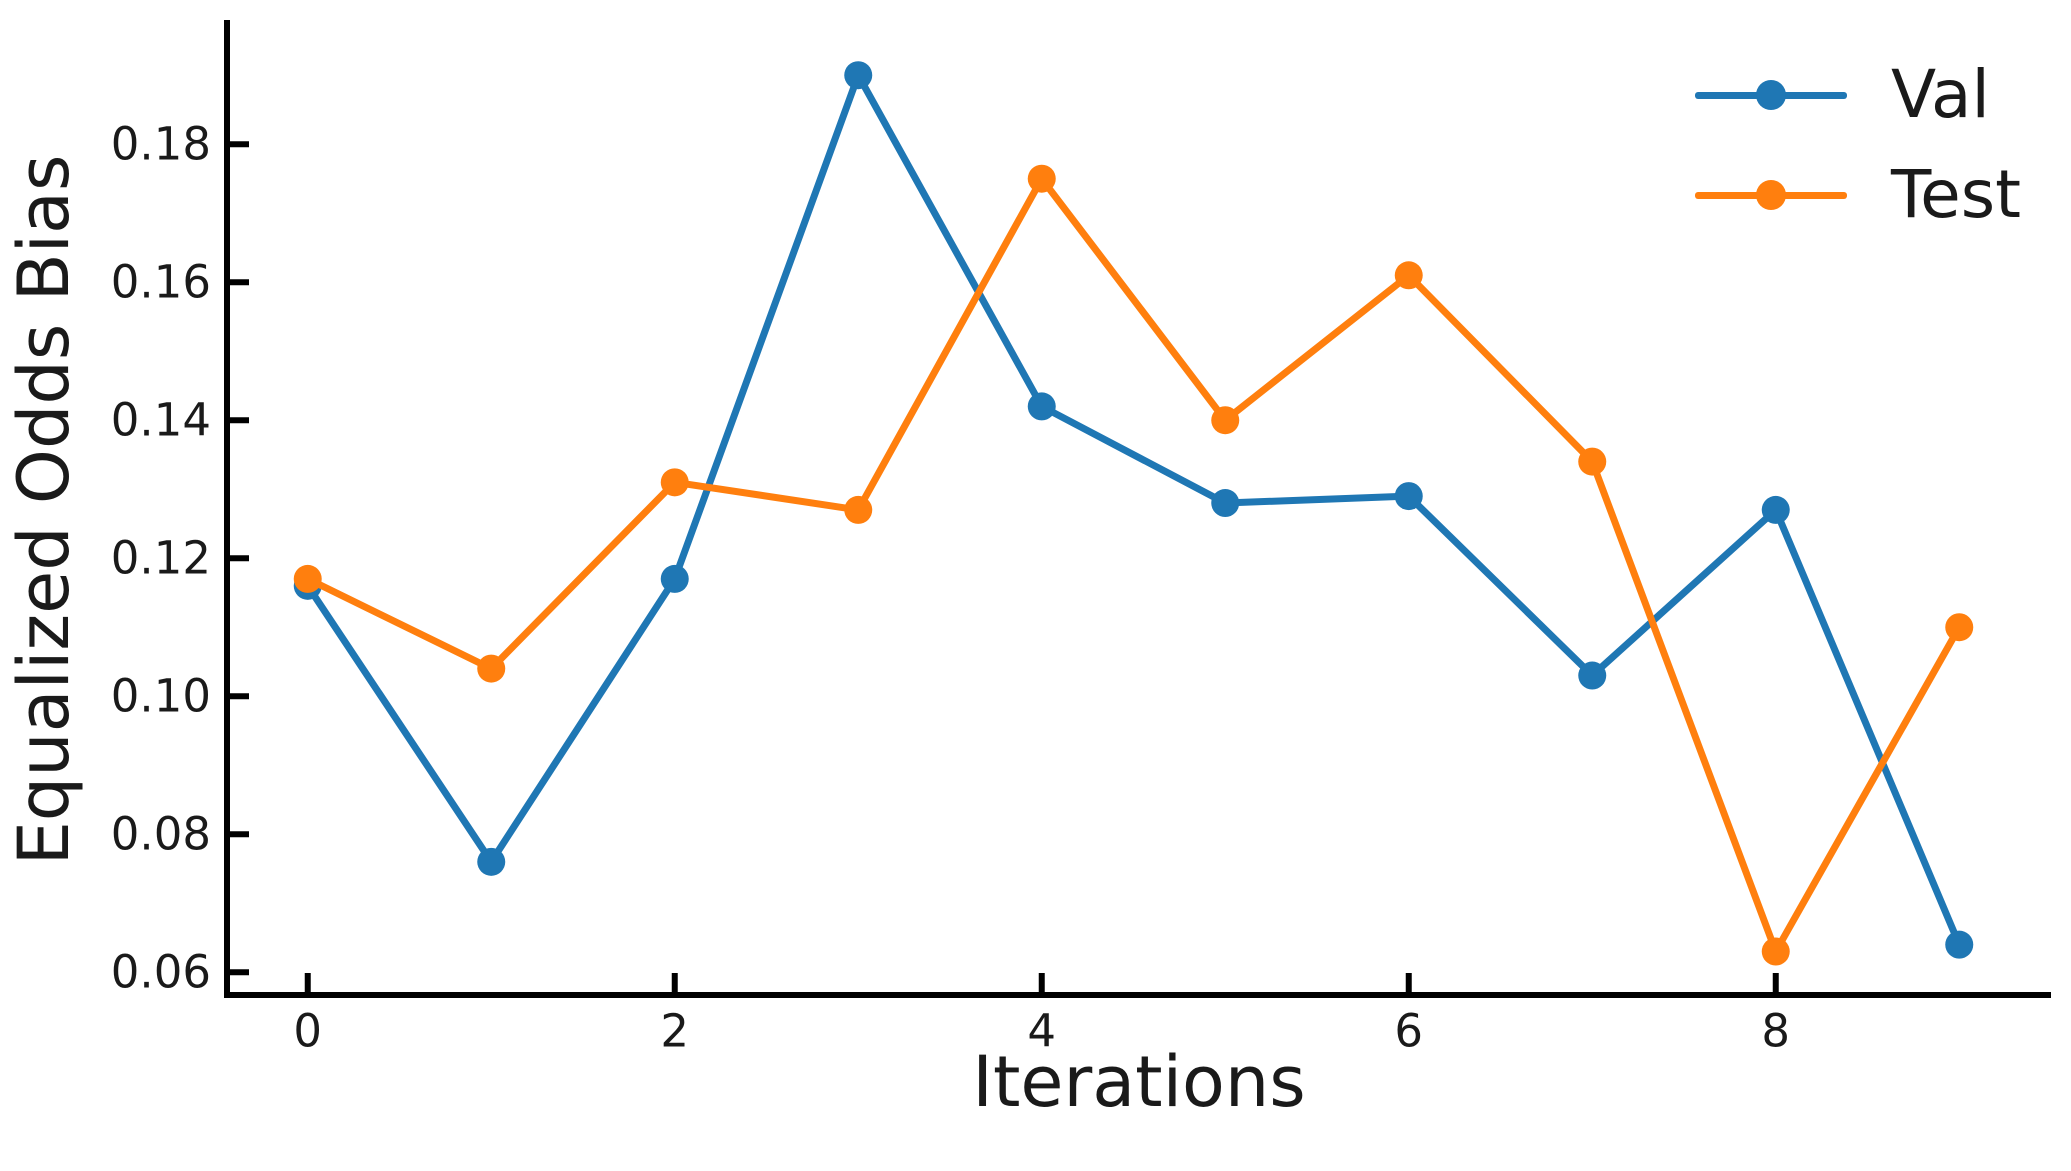 The width and height of the screenshot is (2071, 1171). I want to click on y-tick-label: 0.06, so click(161, 972).